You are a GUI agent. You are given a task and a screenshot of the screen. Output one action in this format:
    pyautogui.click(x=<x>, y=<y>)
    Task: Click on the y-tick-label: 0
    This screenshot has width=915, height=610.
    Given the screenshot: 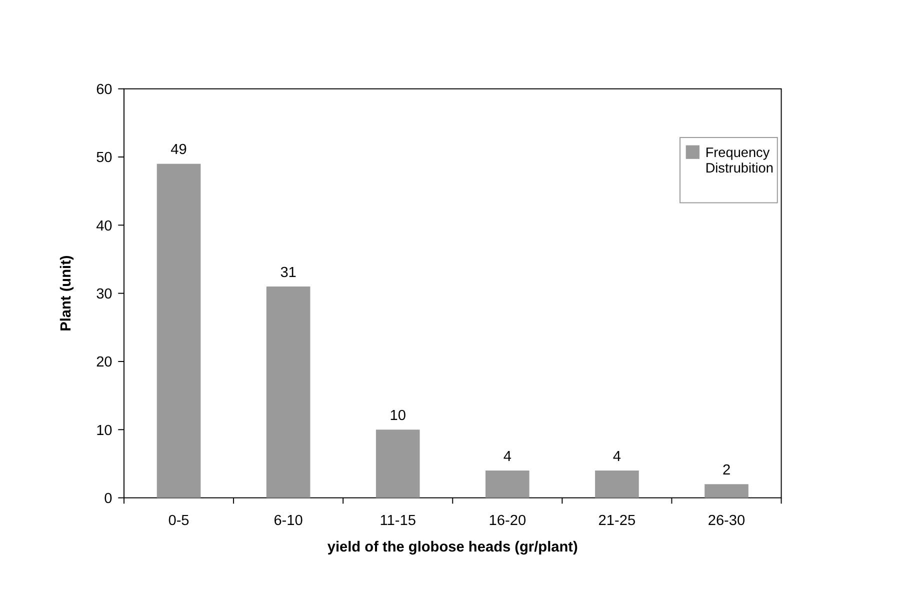 What is the action you would take?
    pyautogui.click(x=108, y=498)
    